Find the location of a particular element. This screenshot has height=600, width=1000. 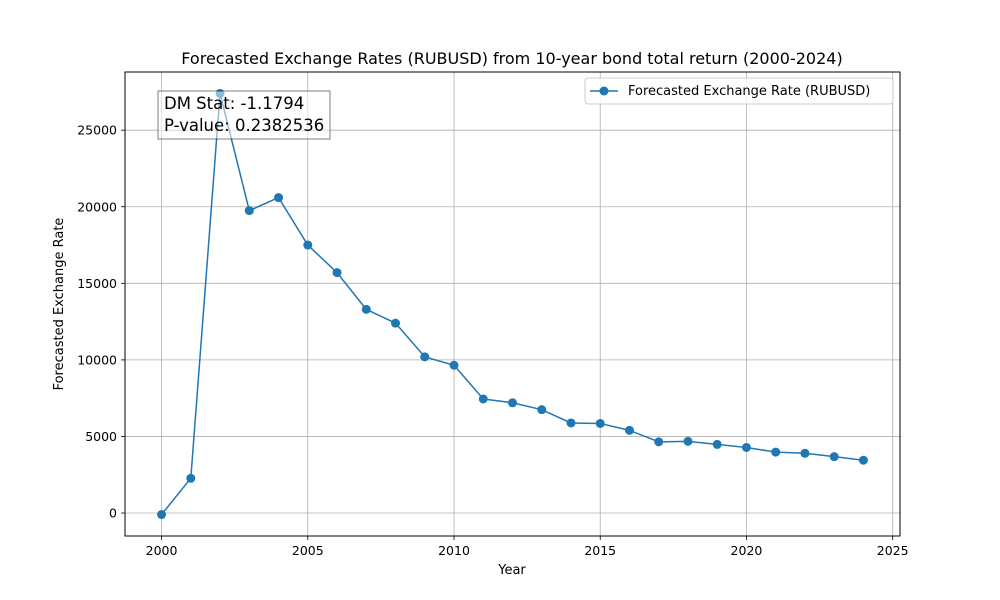

x-tick-label: 2000 is located at coordinates (162, 550).